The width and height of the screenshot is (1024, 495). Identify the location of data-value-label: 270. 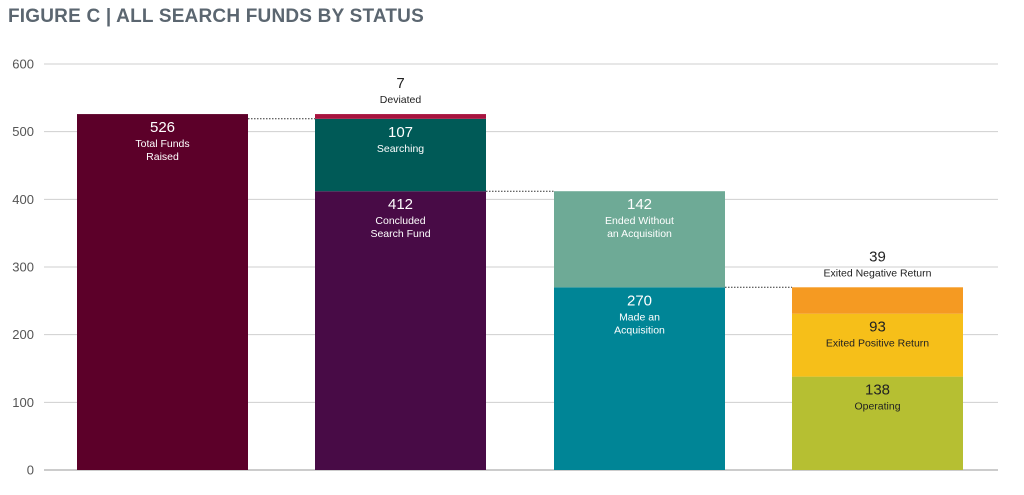
(639, 300).